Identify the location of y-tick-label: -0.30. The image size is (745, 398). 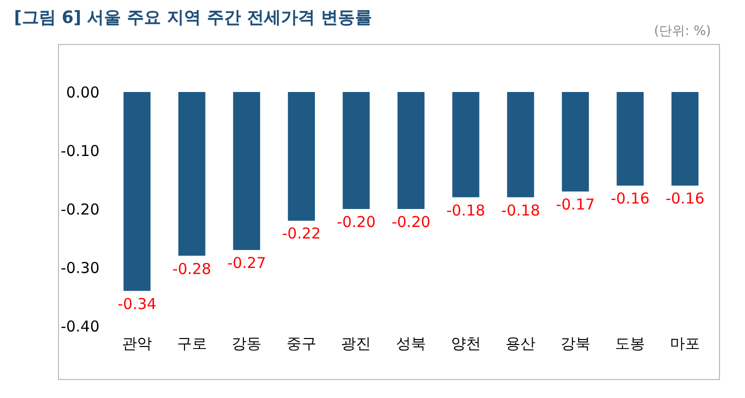
(80, 268).